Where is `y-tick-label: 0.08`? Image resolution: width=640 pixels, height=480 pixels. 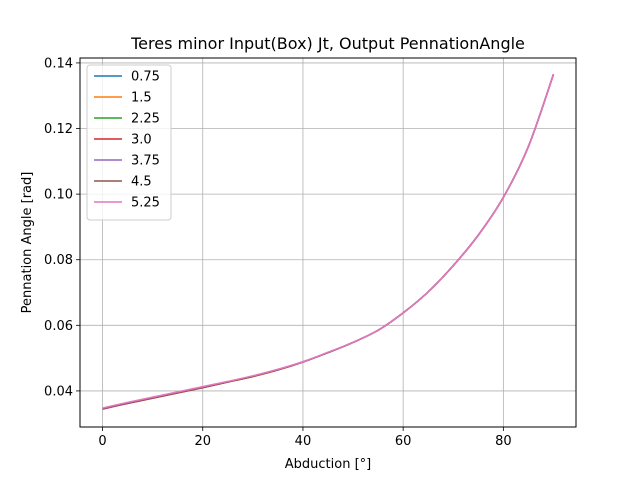
y-tick-label: 0.08 is located at coordinates (58, 260).